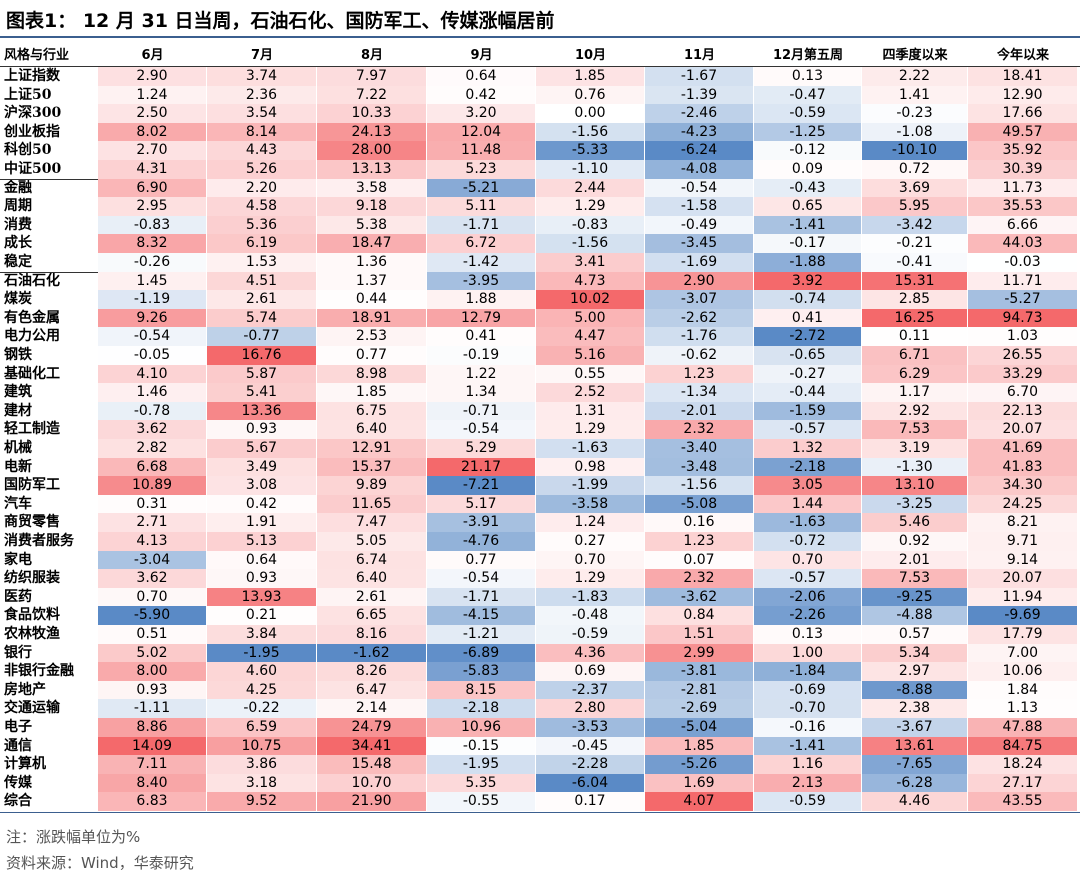 This screenshot has height=884, width=1080. What do you see at coordinates (914, 727) in the screenshot?
I see `cell: -3.67` at bounding box center [914, 727].